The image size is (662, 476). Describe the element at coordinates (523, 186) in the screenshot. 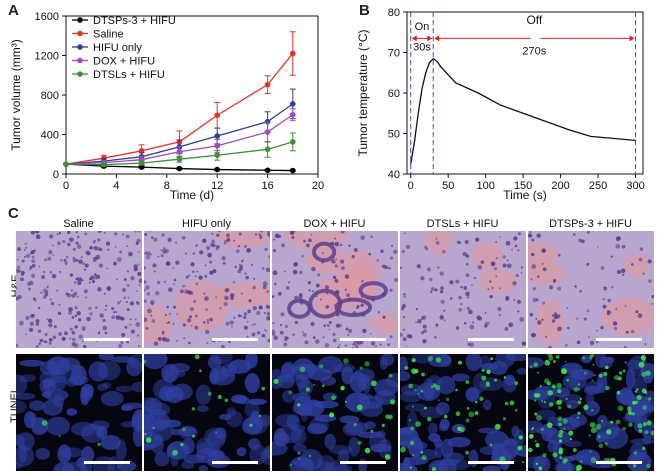

I see `x-tick-label: 150` at that location.